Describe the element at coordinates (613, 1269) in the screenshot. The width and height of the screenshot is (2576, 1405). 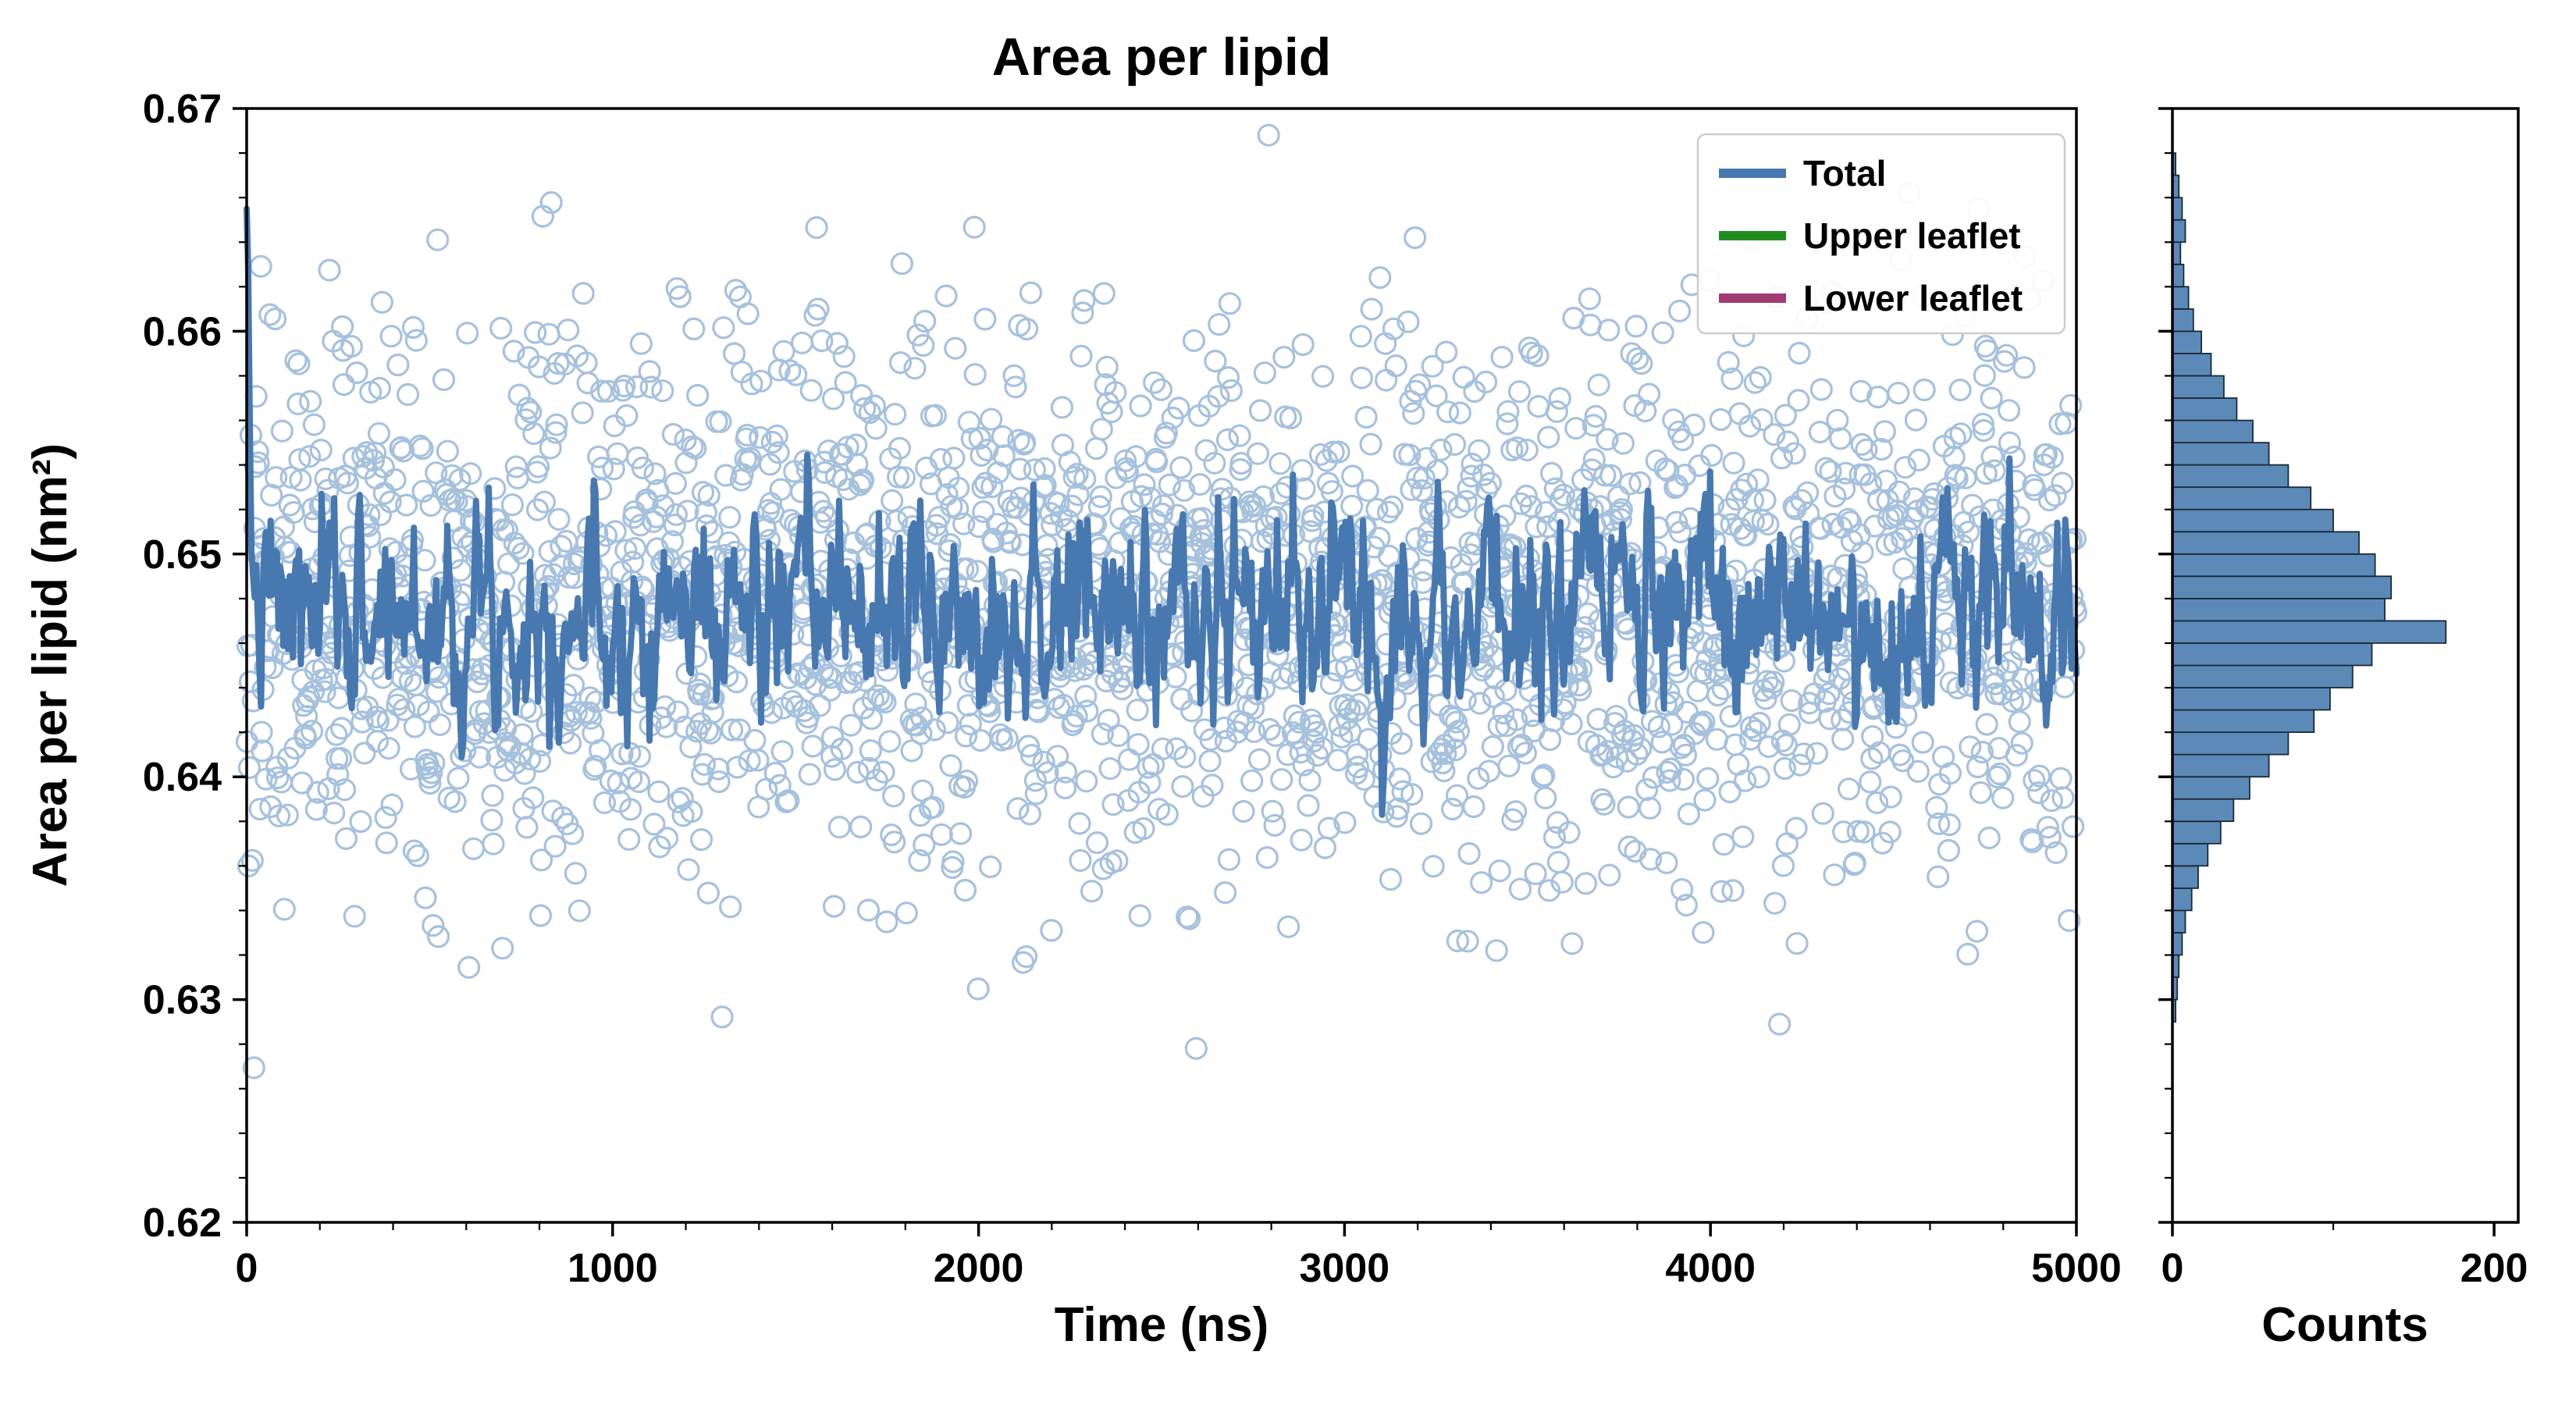
I see `tick-label: 1000` at that location.